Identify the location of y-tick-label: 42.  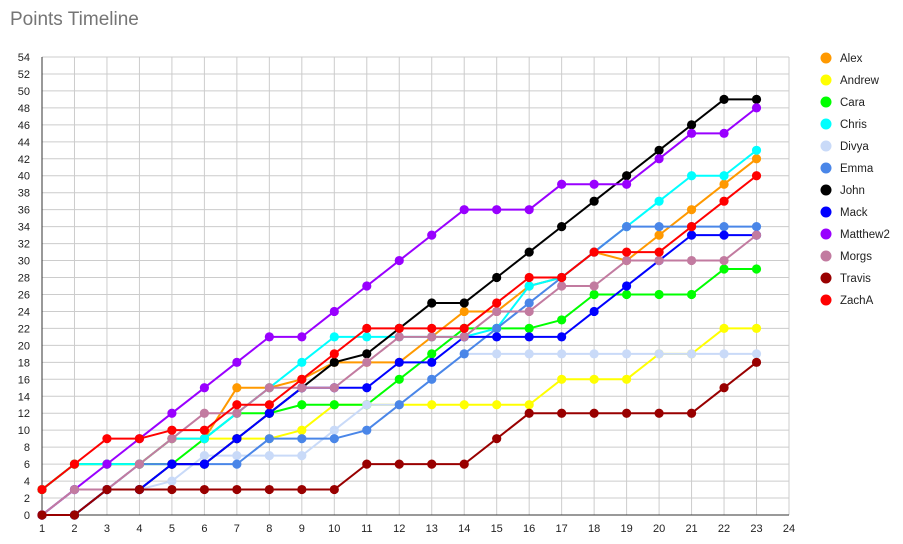
(24, 160).